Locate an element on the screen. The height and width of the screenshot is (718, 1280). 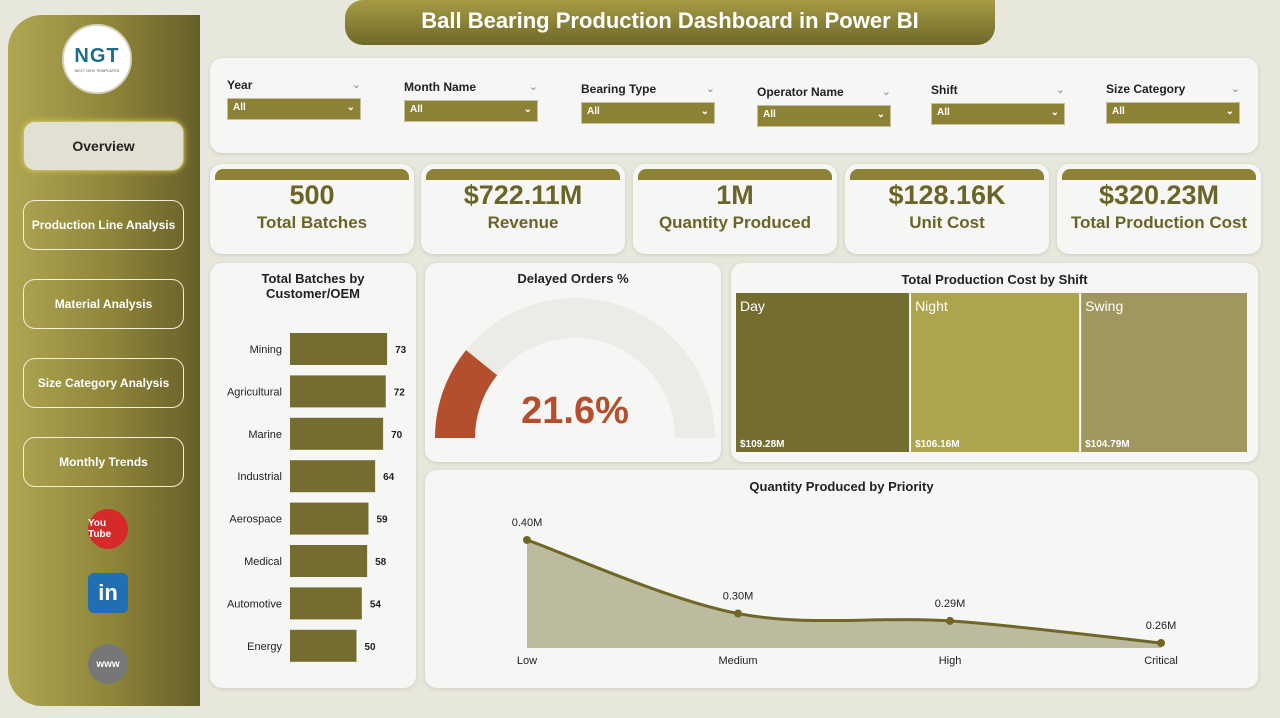
treemap-category-label: Night is located at coordinates (931, 306).